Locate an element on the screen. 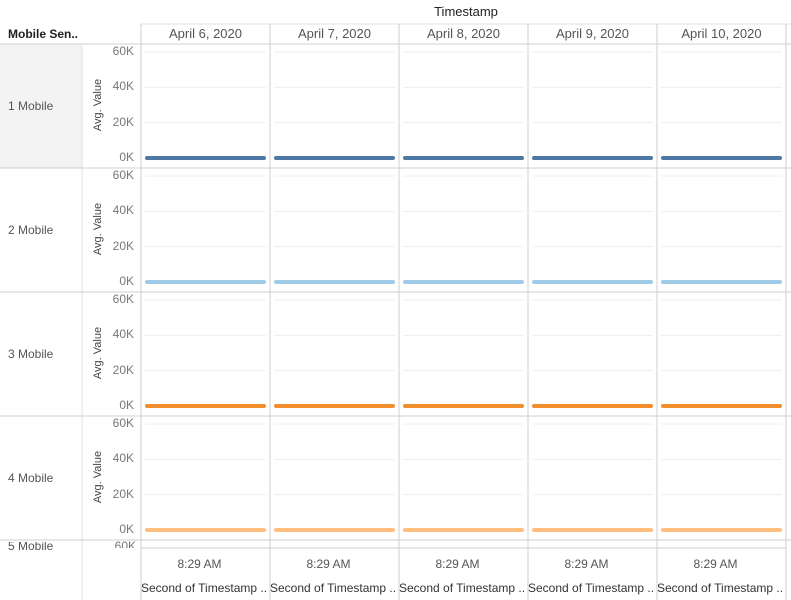 Image resolution: width=791 pixels, height=600 pixels. row-label-0: 1 Mobile is located at coordinates (41, 106).